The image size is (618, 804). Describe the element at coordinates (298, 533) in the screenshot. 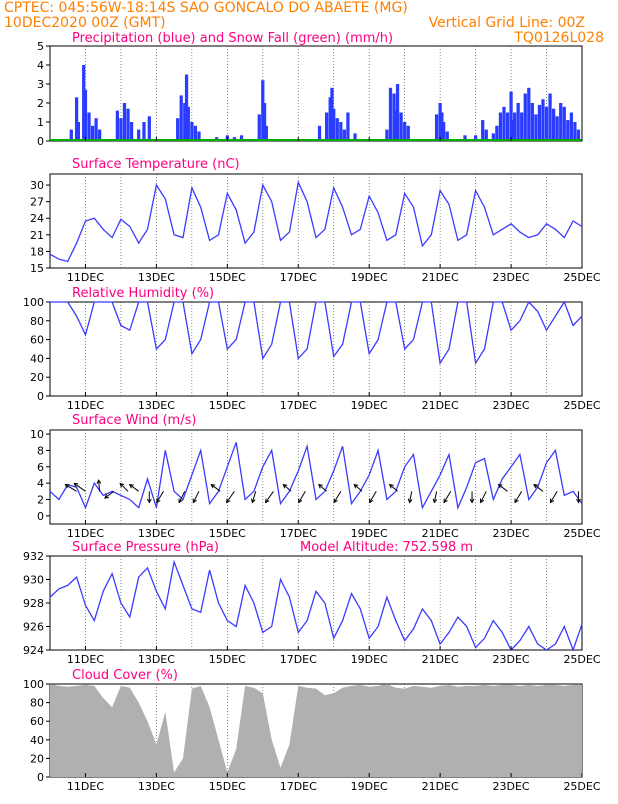

I see `x-tick-label-wind: 17DEC` at that location.